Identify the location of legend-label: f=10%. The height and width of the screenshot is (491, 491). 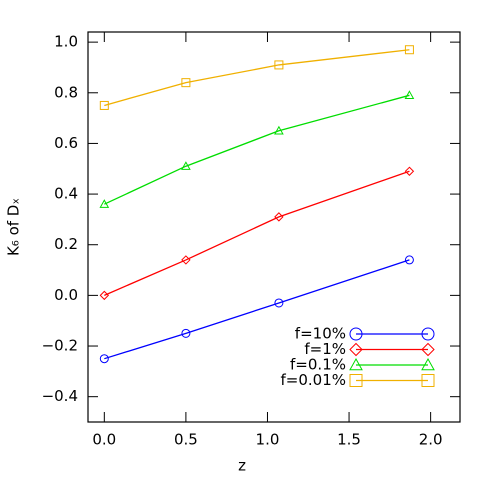
(320, 334).